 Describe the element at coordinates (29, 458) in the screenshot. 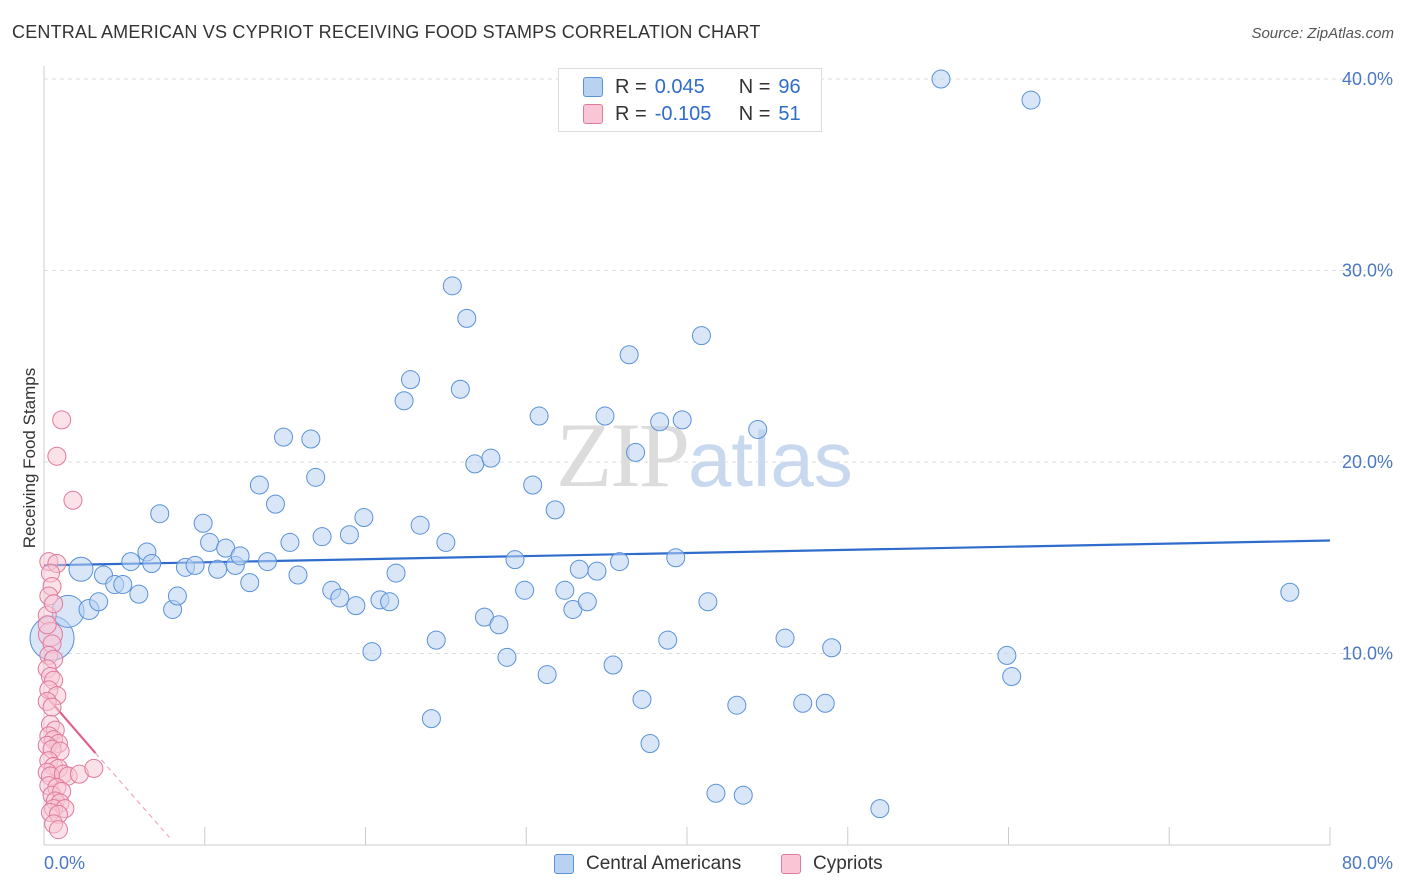

I see `y-axis-label: Receiving Food Stamps` at that location.